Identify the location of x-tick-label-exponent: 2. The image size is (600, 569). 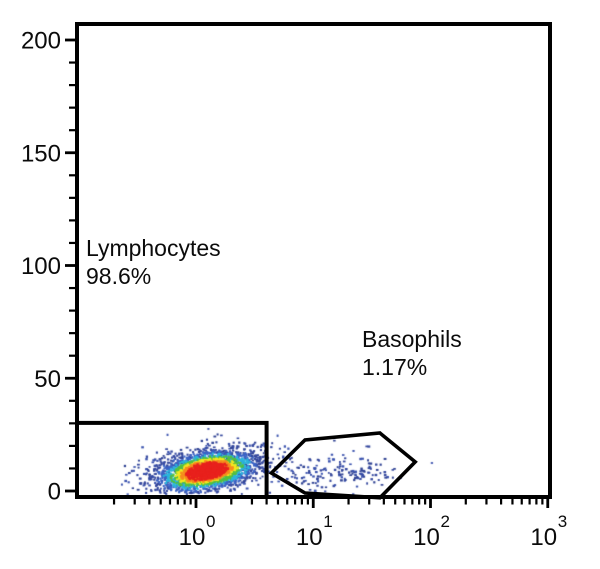
(445, 521).